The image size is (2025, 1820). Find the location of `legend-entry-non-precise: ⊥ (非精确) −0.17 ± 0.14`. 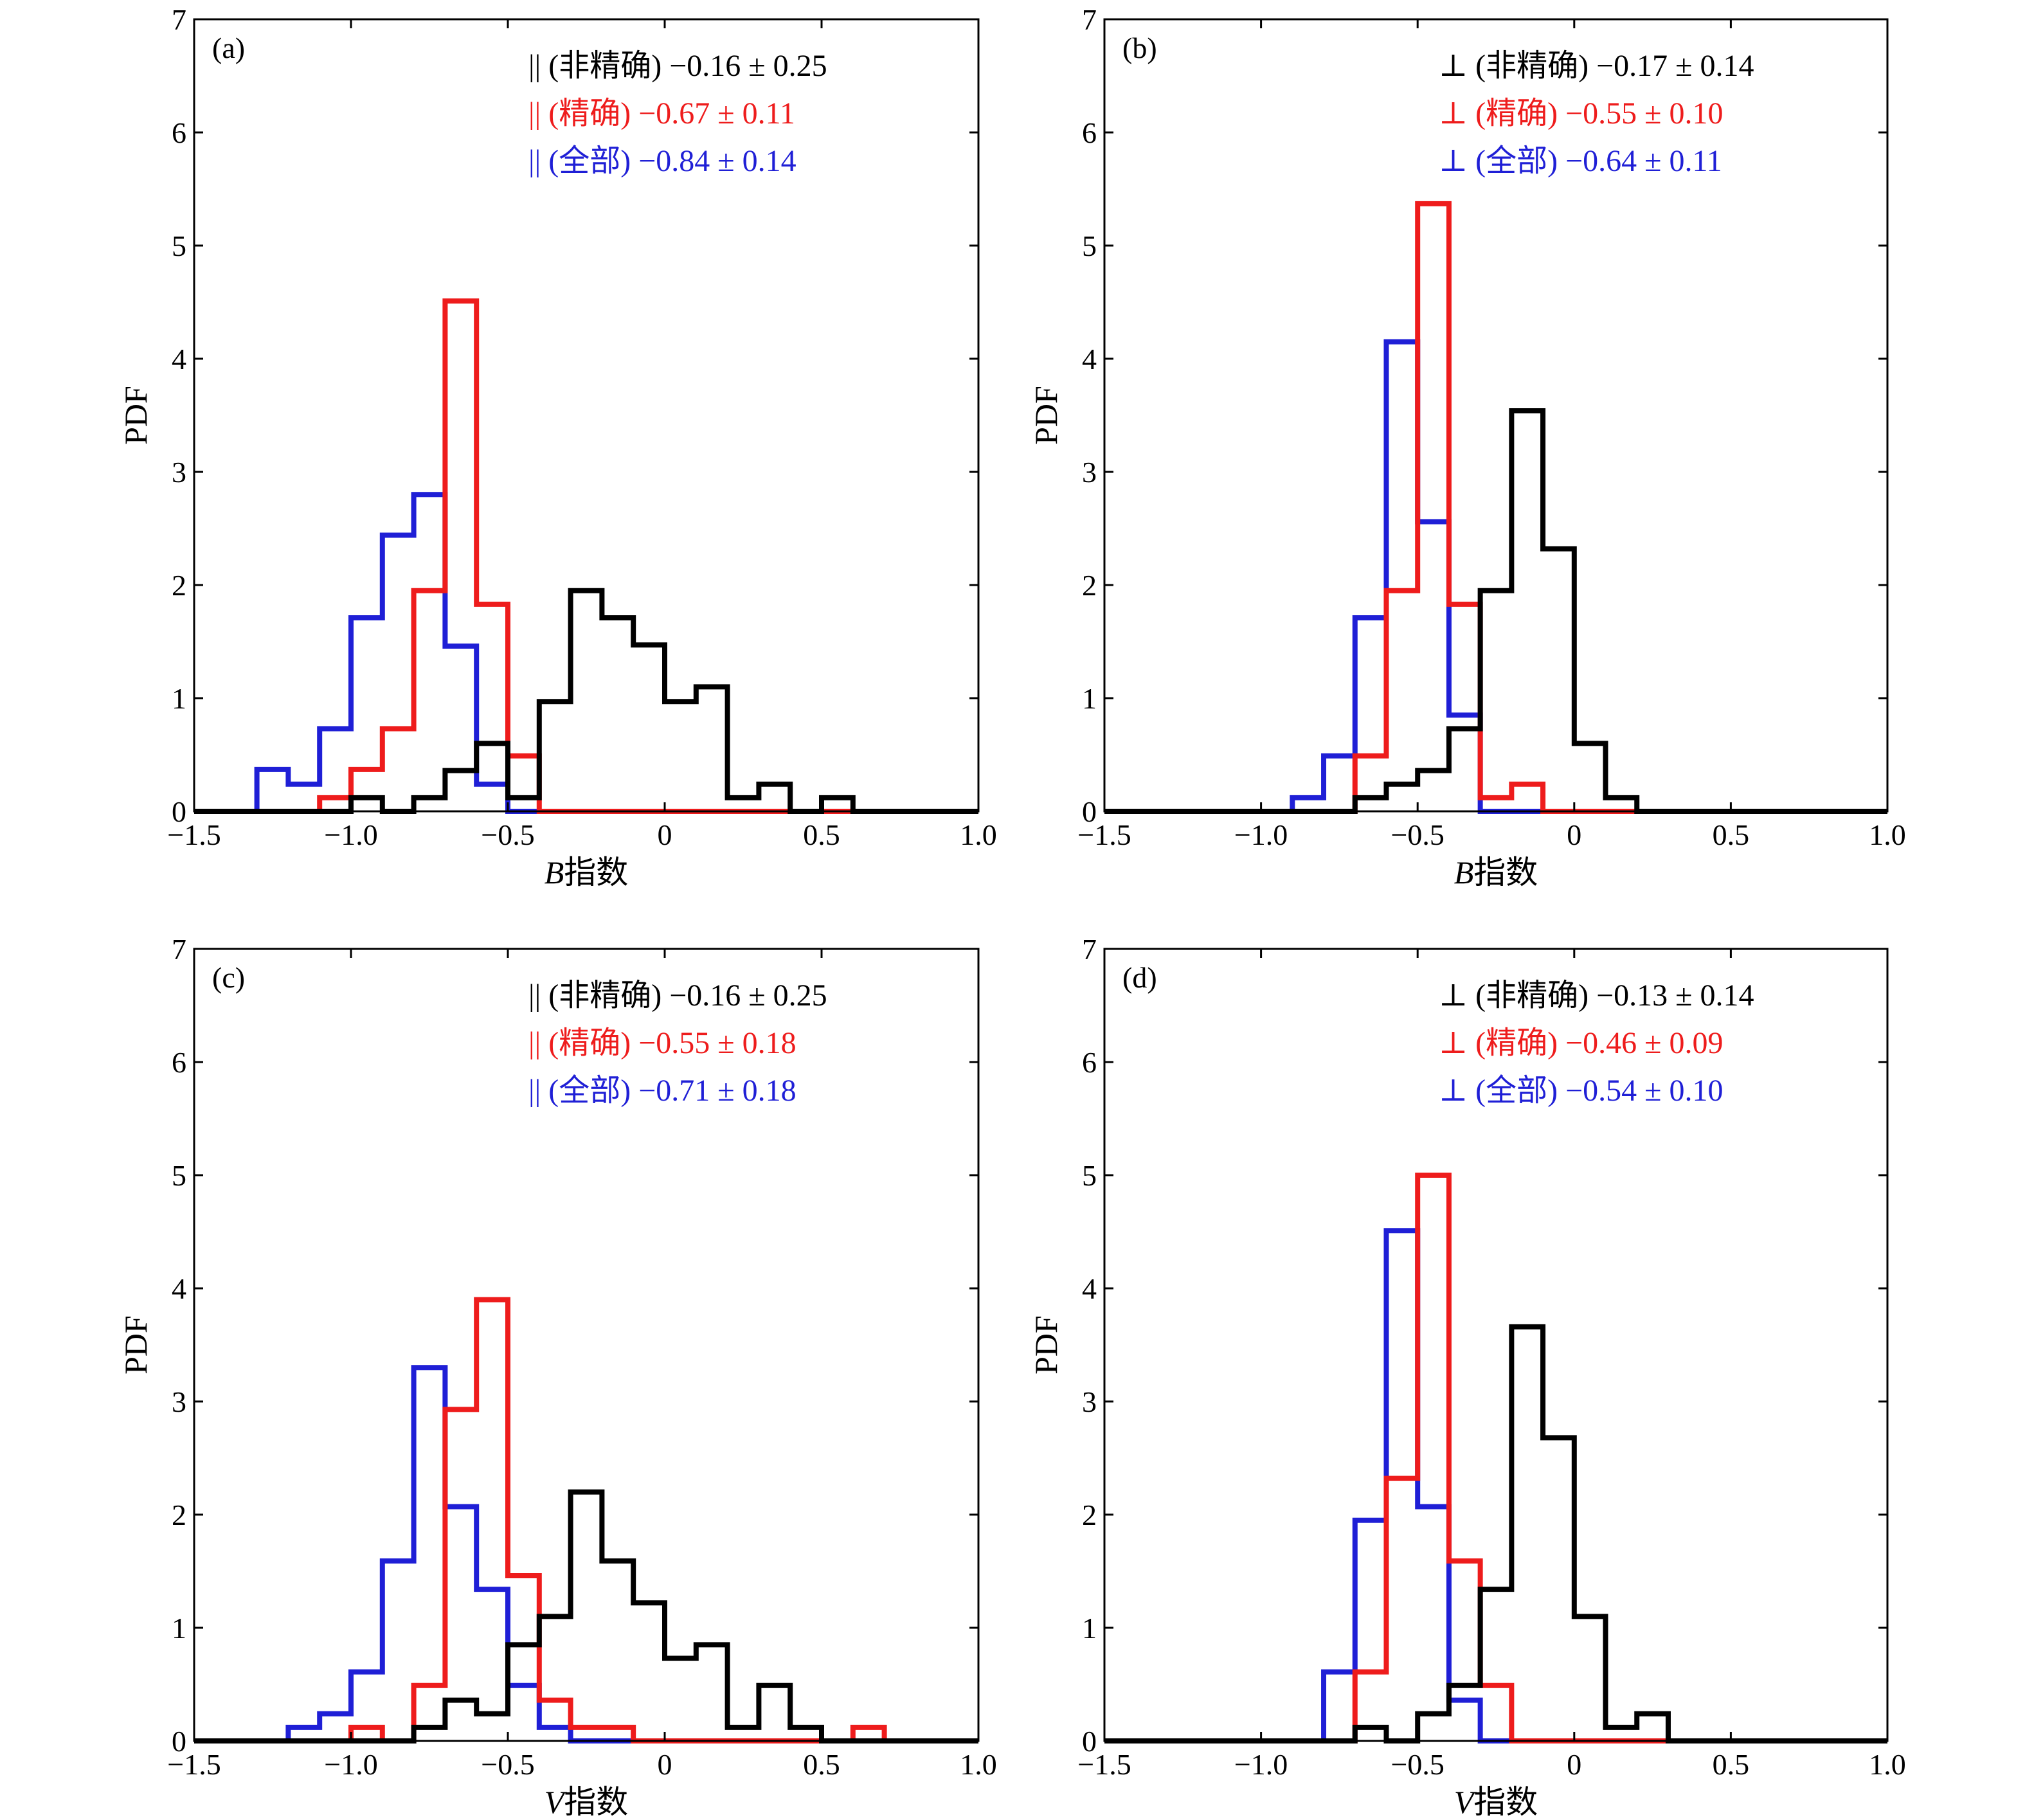

legend-entry-non-precise: ⊥ (非精确) −0.17 ± 0.14 is located at coordinates (1596, 66).